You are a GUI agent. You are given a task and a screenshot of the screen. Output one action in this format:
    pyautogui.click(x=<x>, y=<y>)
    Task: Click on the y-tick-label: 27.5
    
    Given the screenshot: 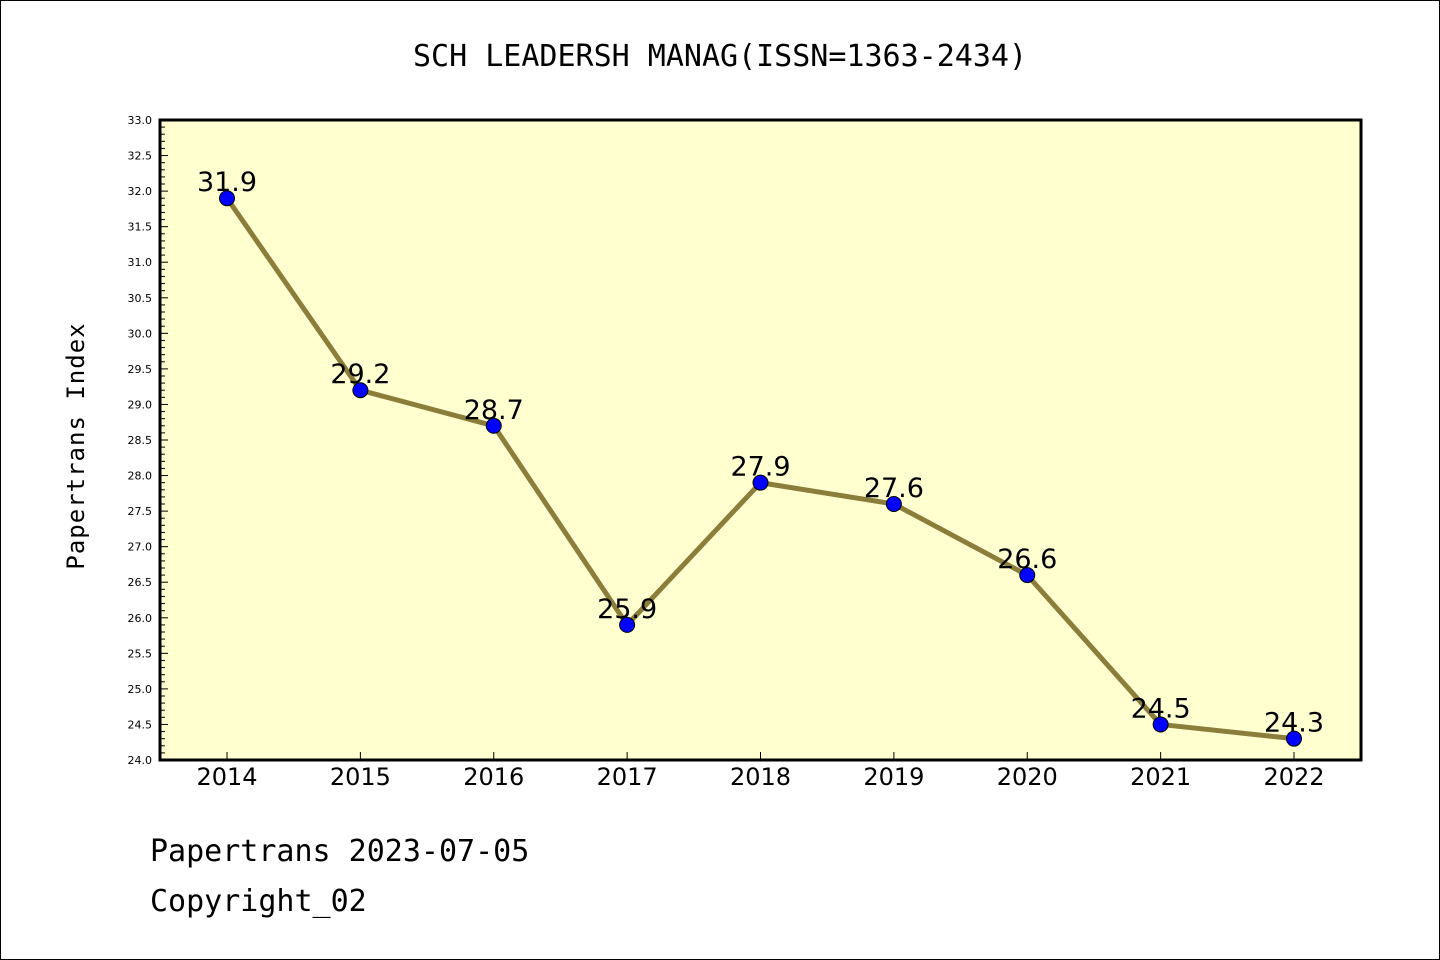 What is the action you would take?
    pyautogui.click(x=140, y=511)
    